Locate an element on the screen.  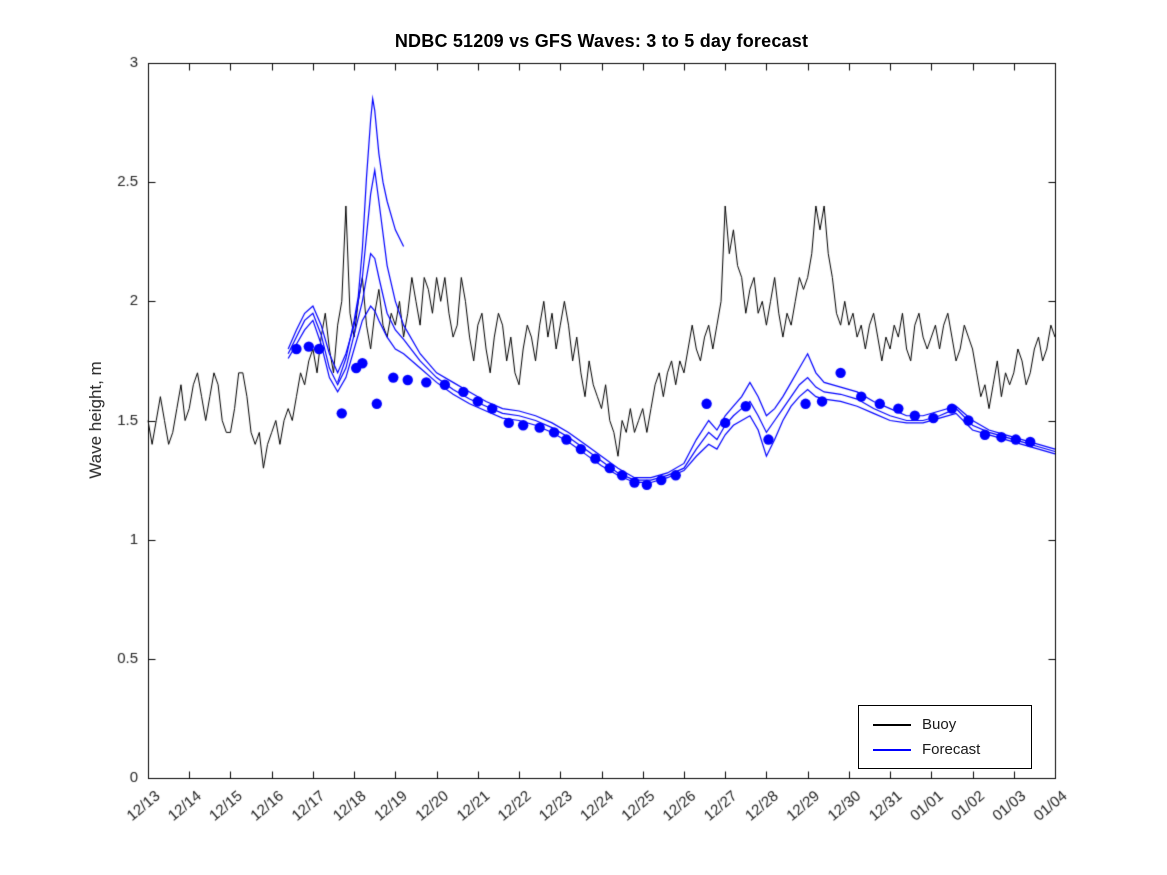
y-axis-label: Wave height, m is located at coordinates (95, 420).